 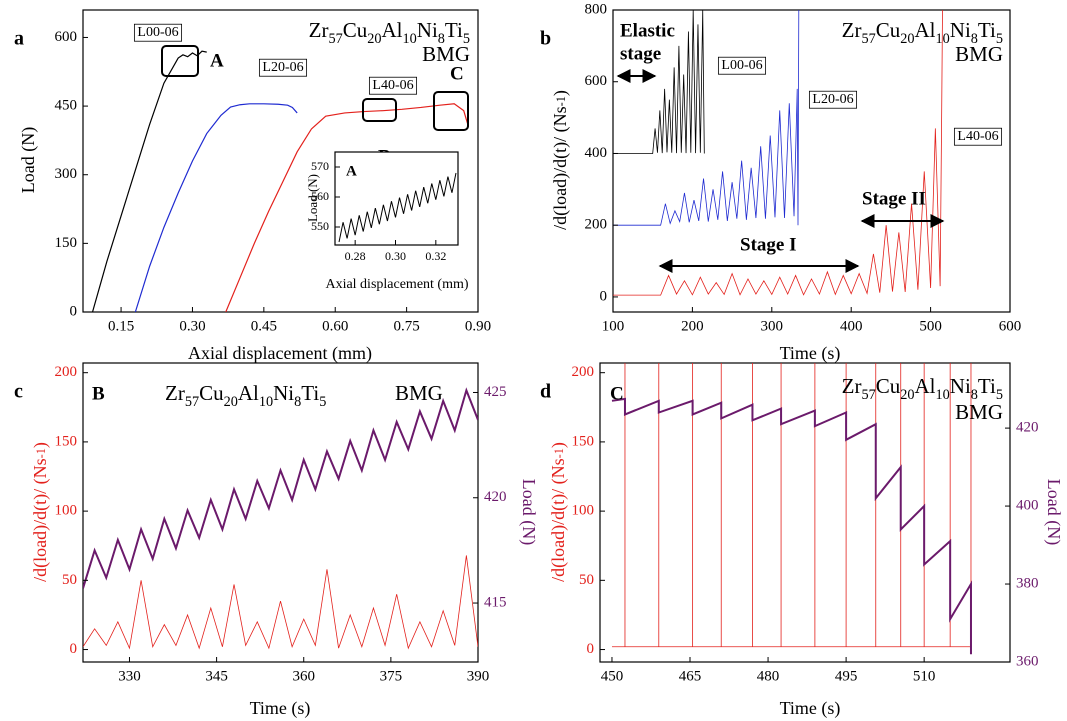 What do you see at coordinates (772, 326) in the screenshot?
I see `x-tick-label: 300` at bounding box center [772, 326].